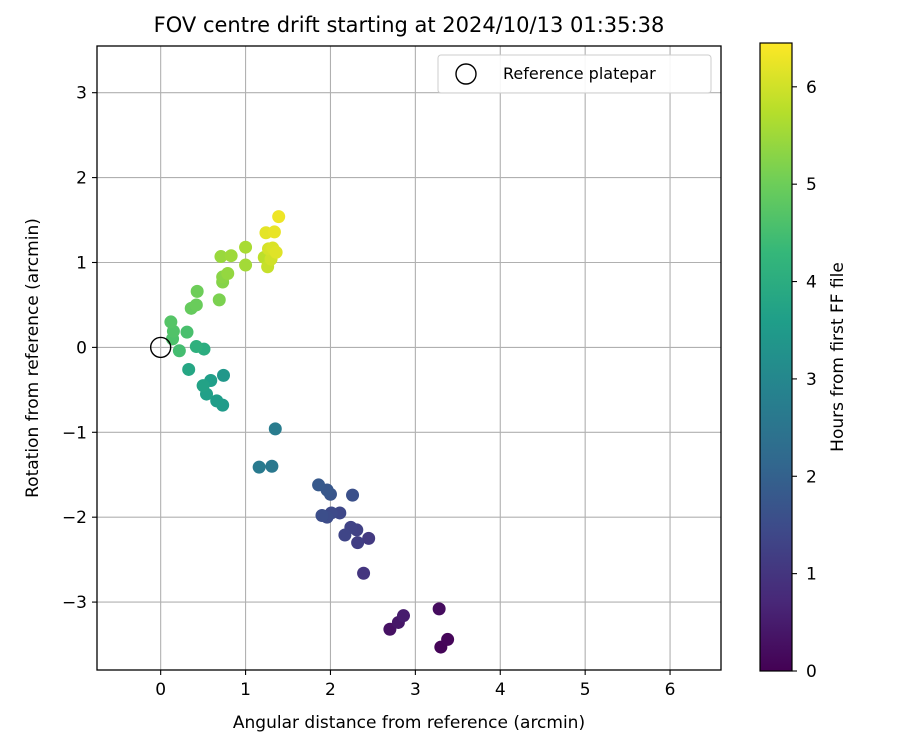 This screenshot has height=754, width=900. I want to click on colorbar-ticks: 0 1 2 3 4 5 6, so click(804, 380).